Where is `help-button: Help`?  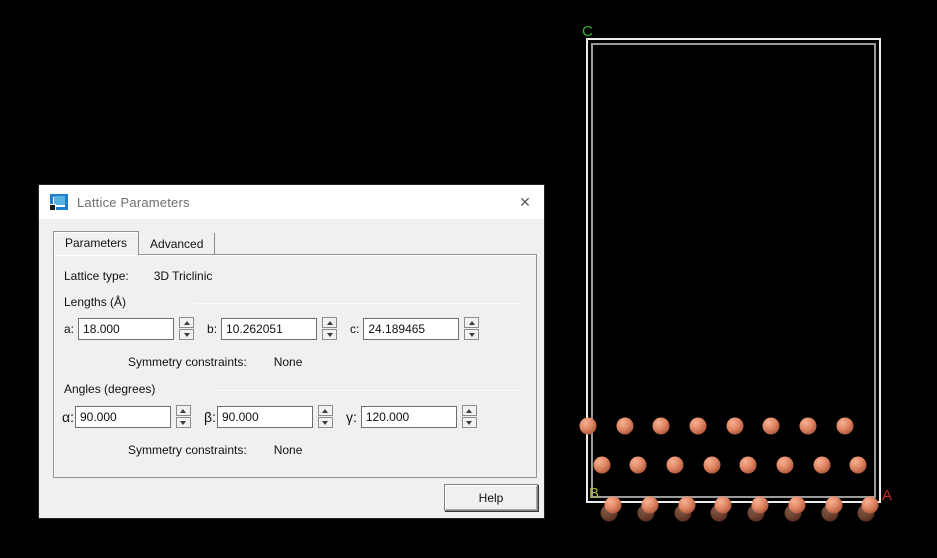
help-button: Help is located at coordinates (491, 497).